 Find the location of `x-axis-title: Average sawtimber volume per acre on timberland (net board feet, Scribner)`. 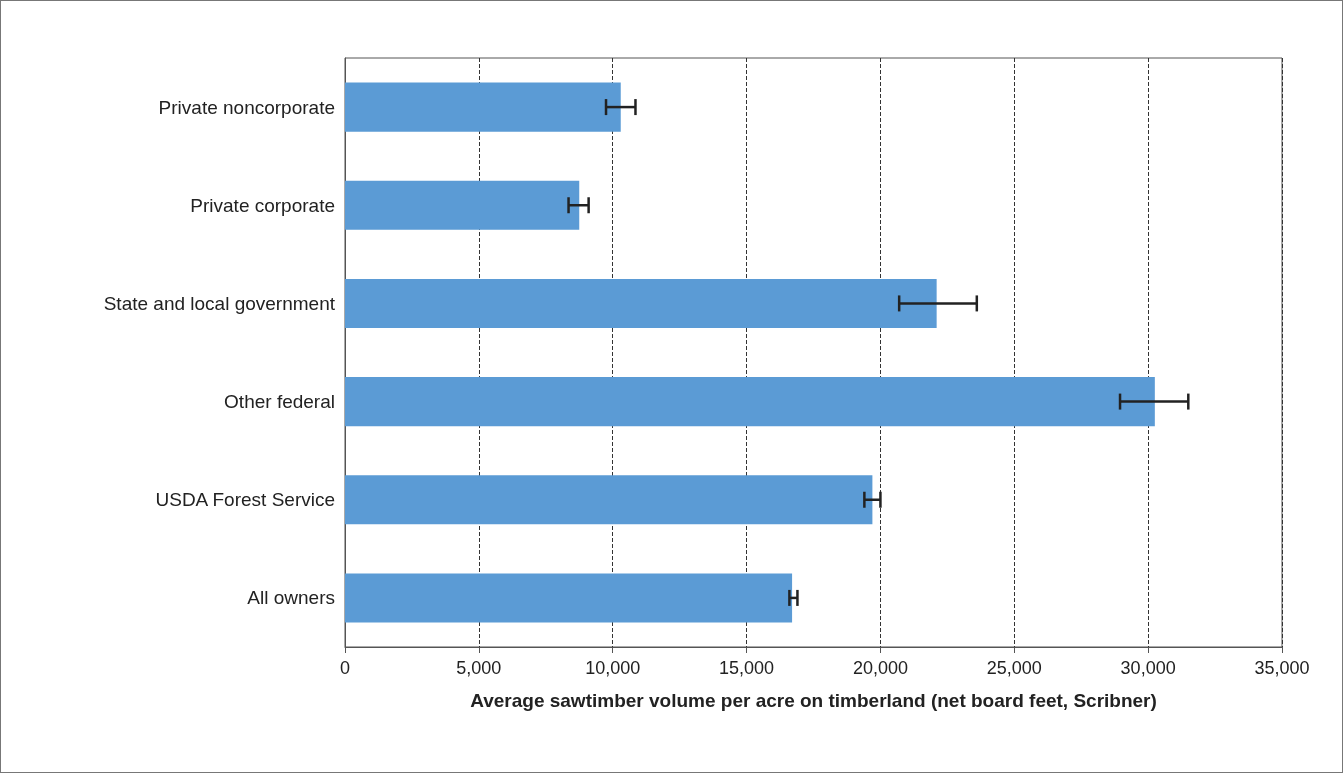

x-axis-title: Average sawtimber volume per acre on timberland (net board feet, Scribner) is located at coordinates (813, 700).